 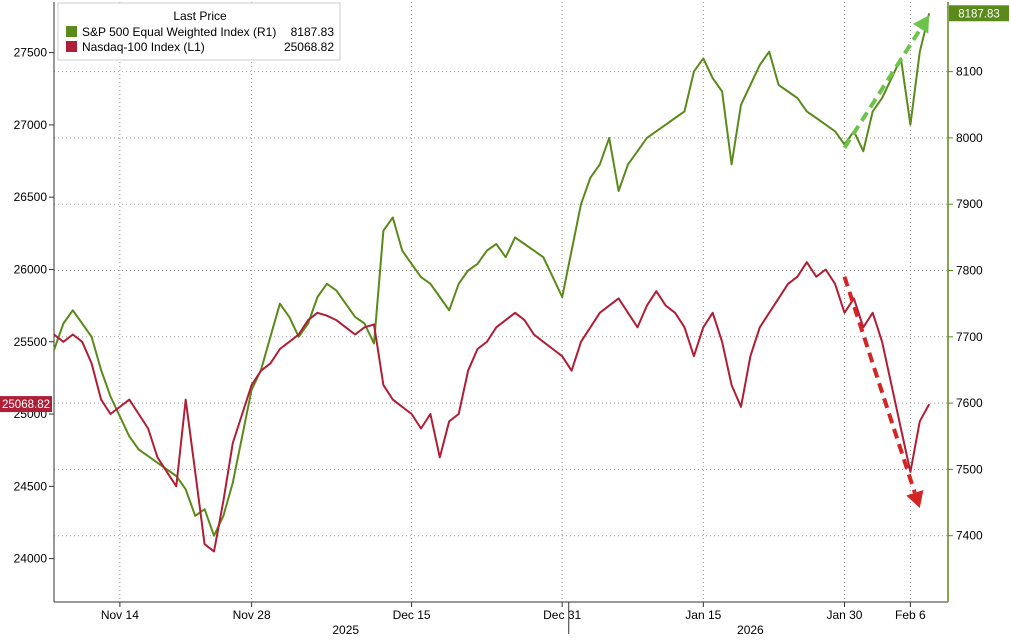 I want to click on year-label: 2026, so click(x=750, y=630).